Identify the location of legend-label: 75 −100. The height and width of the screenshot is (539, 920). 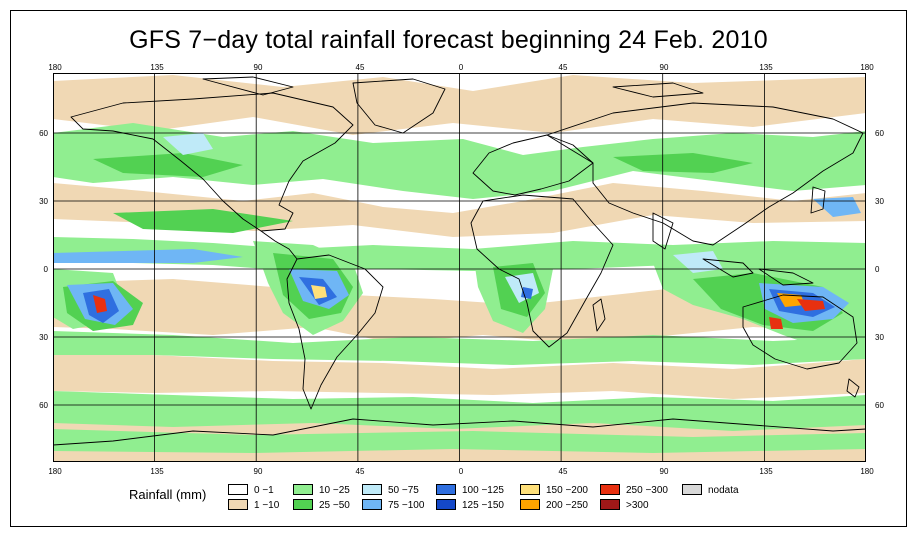
(406, 505).